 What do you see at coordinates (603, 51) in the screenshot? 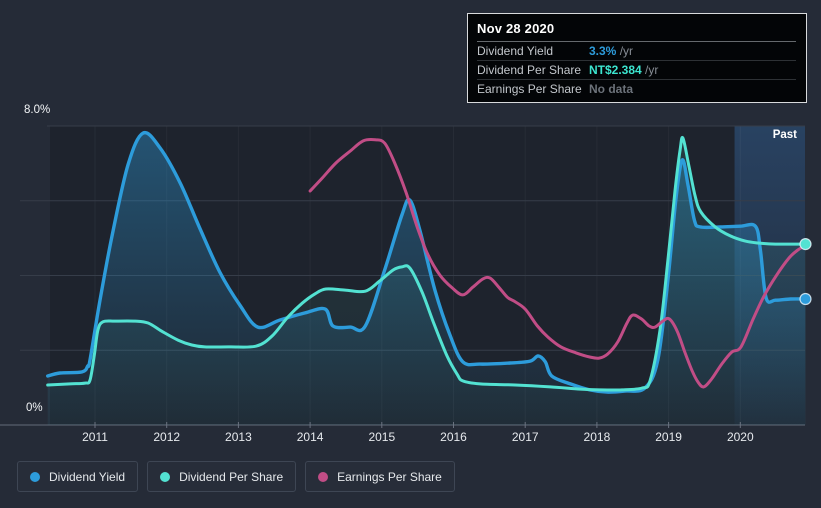
I see `tooltip-value: 3.3%` at bounding box center [603, 51].